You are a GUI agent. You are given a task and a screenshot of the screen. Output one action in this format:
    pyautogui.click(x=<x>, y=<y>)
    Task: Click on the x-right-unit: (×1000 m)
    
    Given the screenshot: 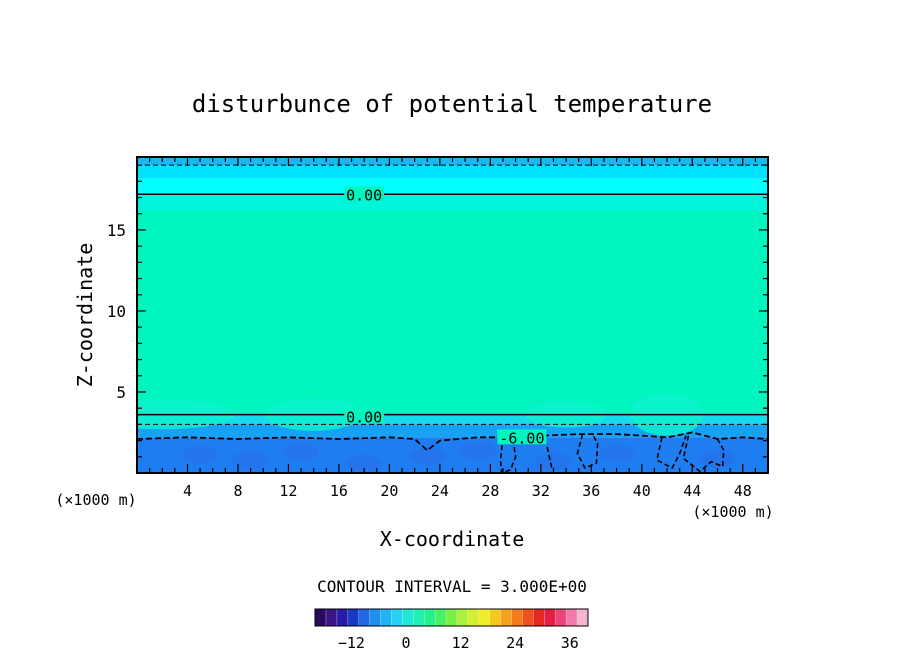 What is the action you would take?
    pyautogui.click(x=732, y=512)
    